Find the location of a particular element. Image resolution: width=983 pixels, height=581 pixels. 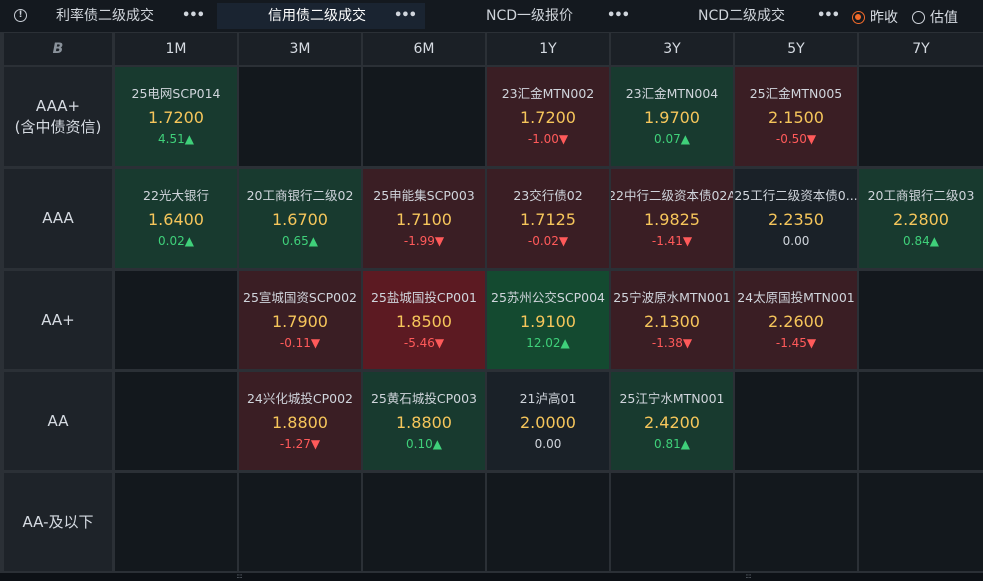

yield-change: -1.38▼ is located at coordinates (672, 342).